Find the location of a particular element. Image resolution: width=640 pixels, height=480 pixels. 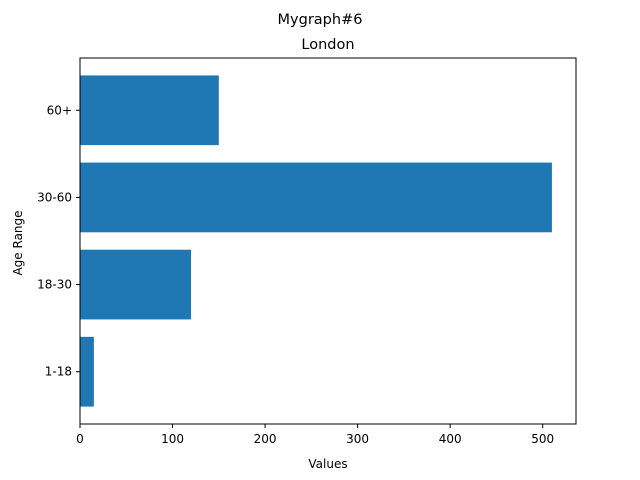

y-tick-label: 30-60 is located at coordinates (54, 197).